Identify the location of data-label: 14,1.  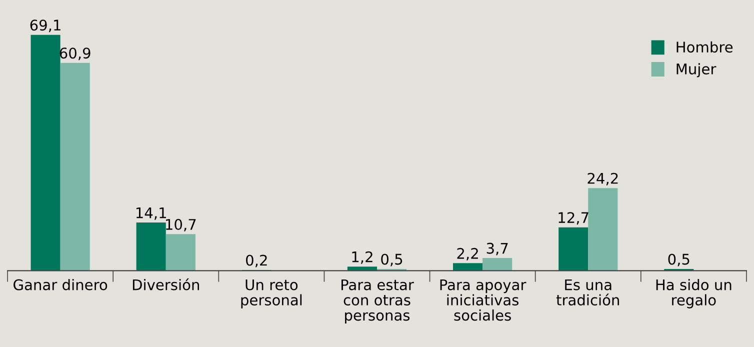
(151, 213).